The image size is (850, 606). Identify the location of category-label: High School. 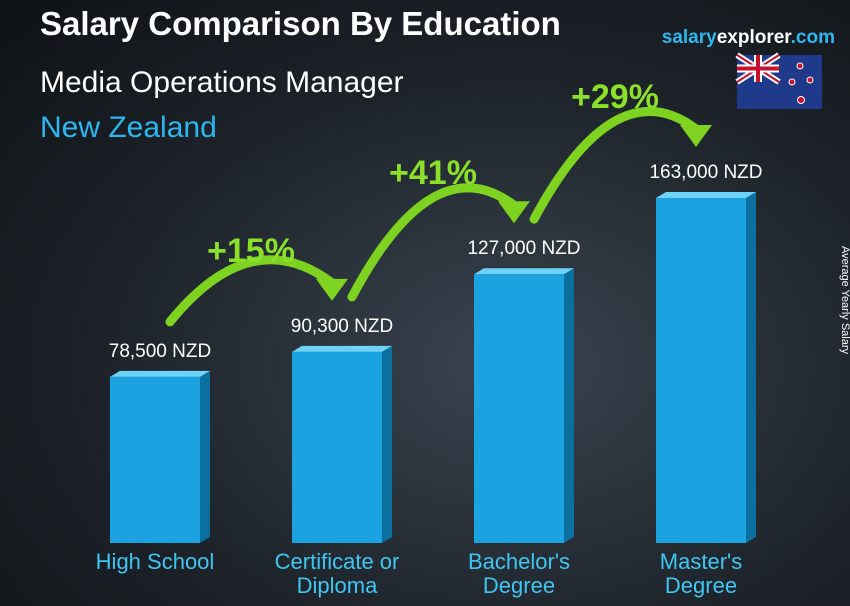
(155, 561).